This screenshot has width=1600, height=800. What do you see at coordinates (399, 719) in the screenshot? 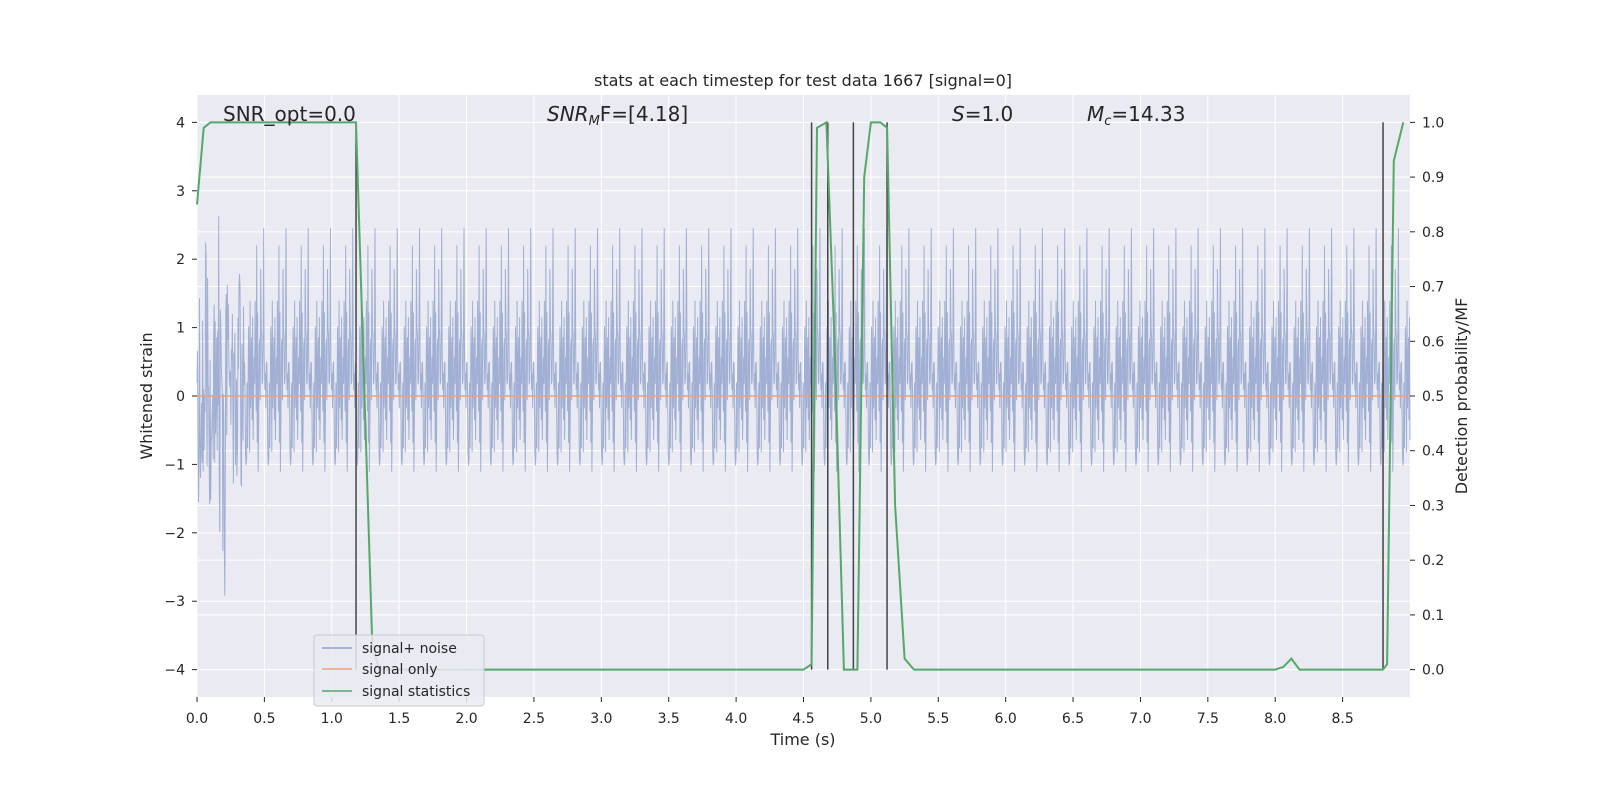
I see `x-tick-label: 1.5` at bounding box center [399, 719].